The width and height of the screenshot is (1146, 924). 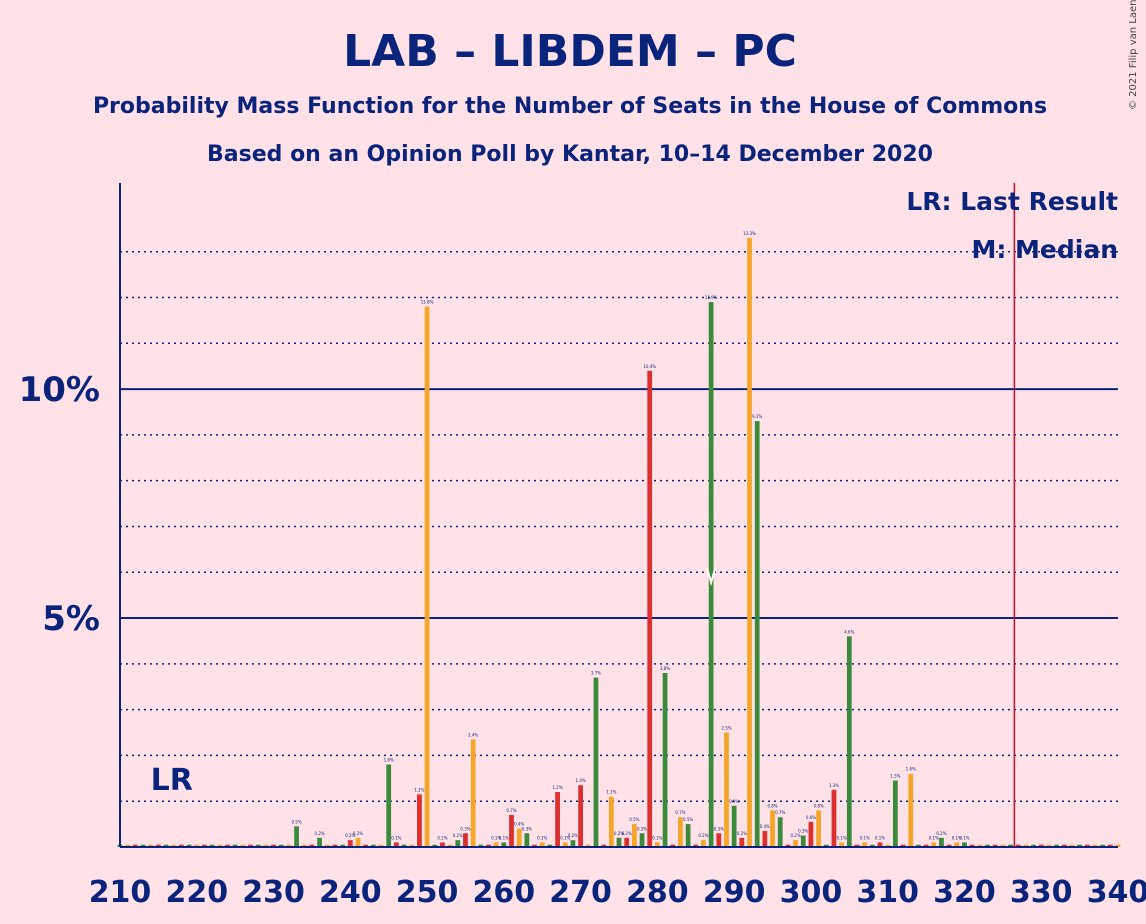 I want to click on legend-median: M: Median, so click(x=1044, y=249).